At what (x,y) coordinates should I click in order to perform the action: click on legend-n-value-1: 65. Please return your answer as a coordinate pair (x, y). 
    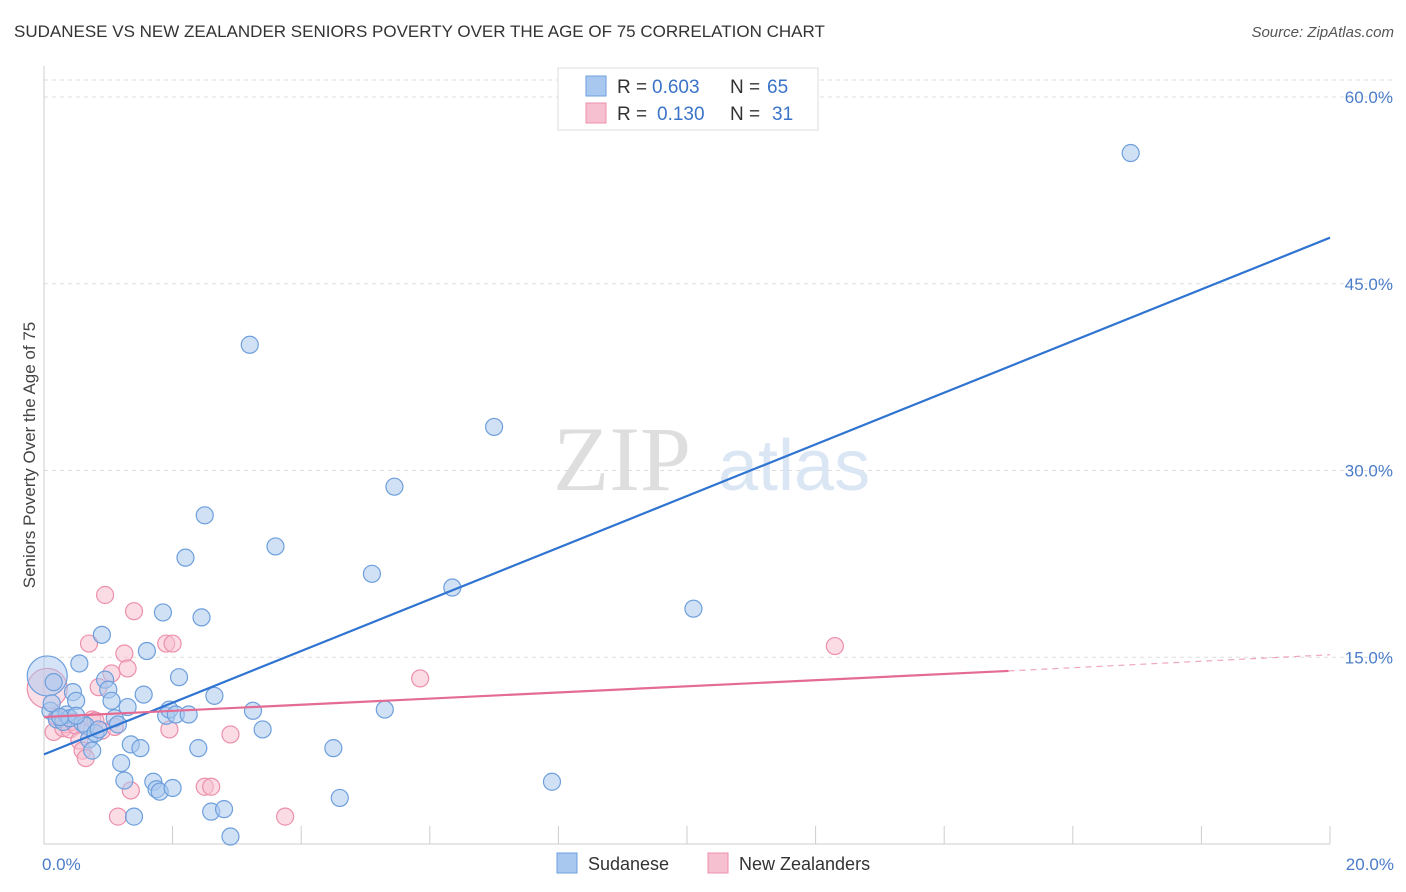
    Looking at the image, I should click on (777, 87).